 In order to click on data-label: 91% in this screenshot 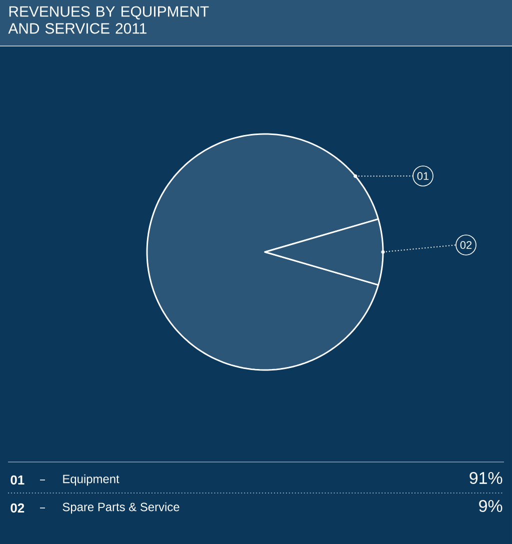, I will do `click(486, 478)`.